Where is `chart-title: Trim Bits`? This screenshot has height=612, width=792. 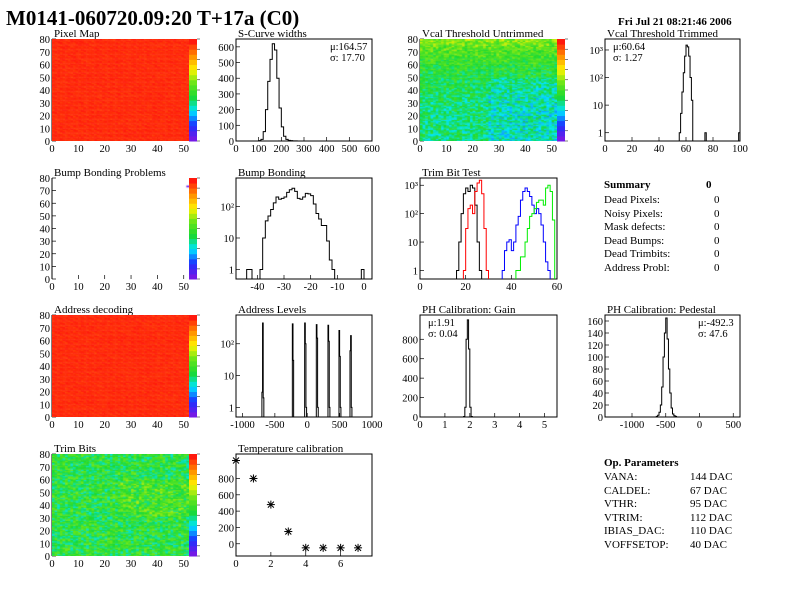
chart-title: Trim Bits is located at coordinates (75, 449).